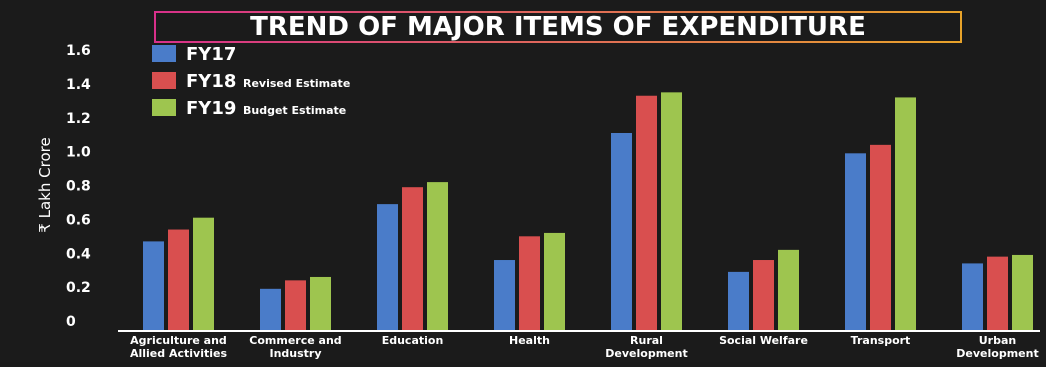 The image size is (1046, 367). I want to click on legend-swatch-fy17, so click(164, 53).